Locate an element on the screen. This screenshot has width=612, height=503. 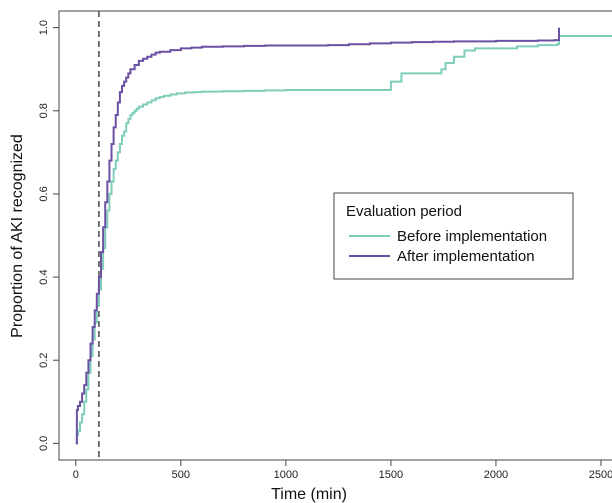
legend-label-before: Before implementation is located at coordinates (472, 236).